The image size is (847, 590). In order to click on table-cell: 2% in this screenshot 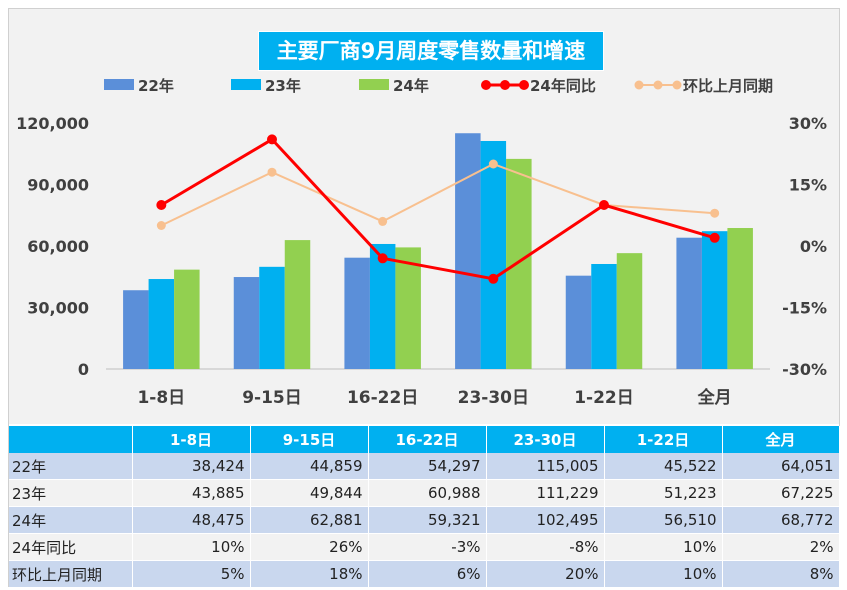, I will do `click(781, 547)`.